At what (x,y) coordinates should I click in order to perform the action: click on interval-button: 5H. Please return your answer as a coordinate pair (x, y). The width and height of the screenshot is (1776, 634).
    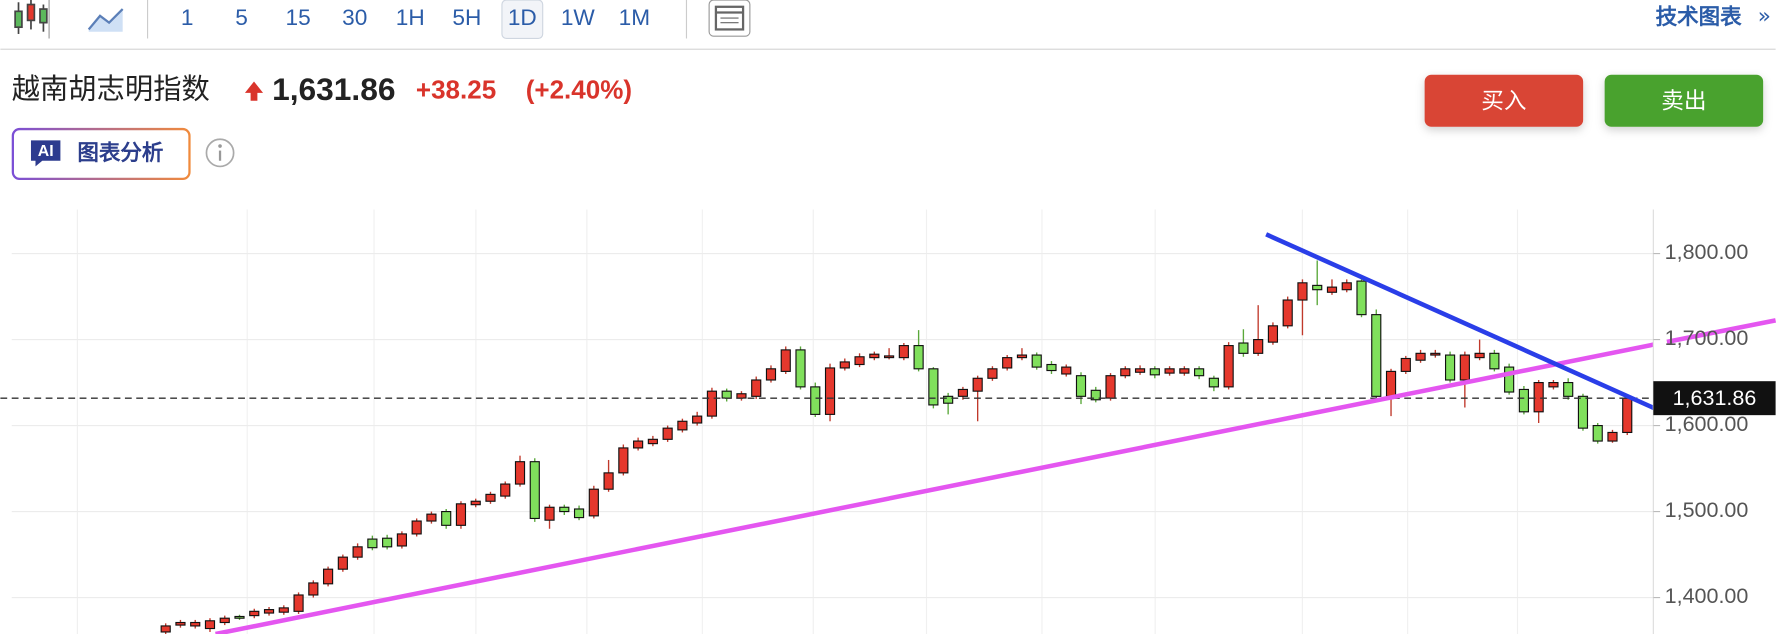
    Looking at the image, I should click on (466, 17).